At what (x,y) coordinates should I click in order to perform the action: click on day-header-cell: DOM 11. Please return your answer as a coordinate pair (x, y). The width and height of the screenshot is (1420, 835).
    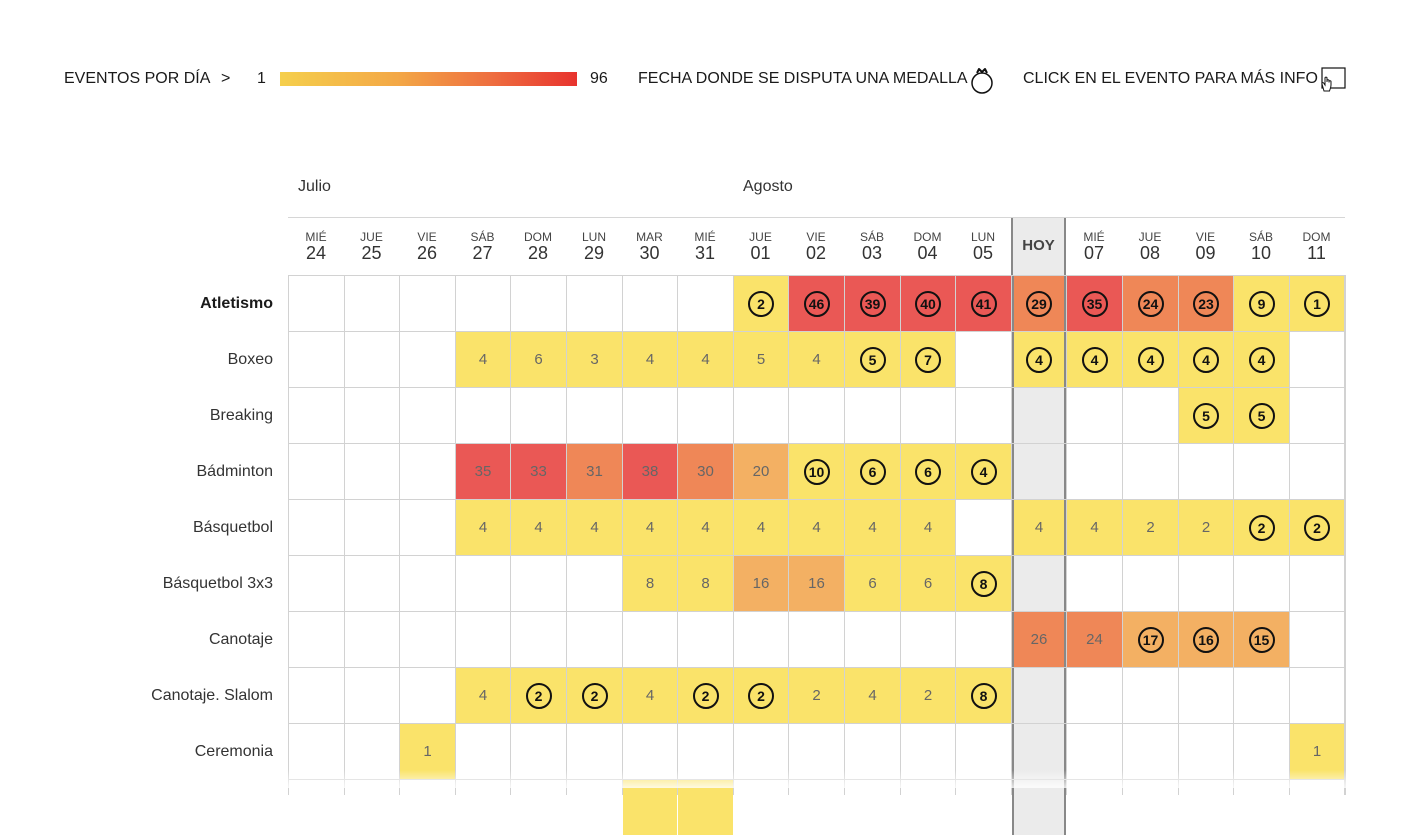
    Looking at the image, I should click on (1316, 246).